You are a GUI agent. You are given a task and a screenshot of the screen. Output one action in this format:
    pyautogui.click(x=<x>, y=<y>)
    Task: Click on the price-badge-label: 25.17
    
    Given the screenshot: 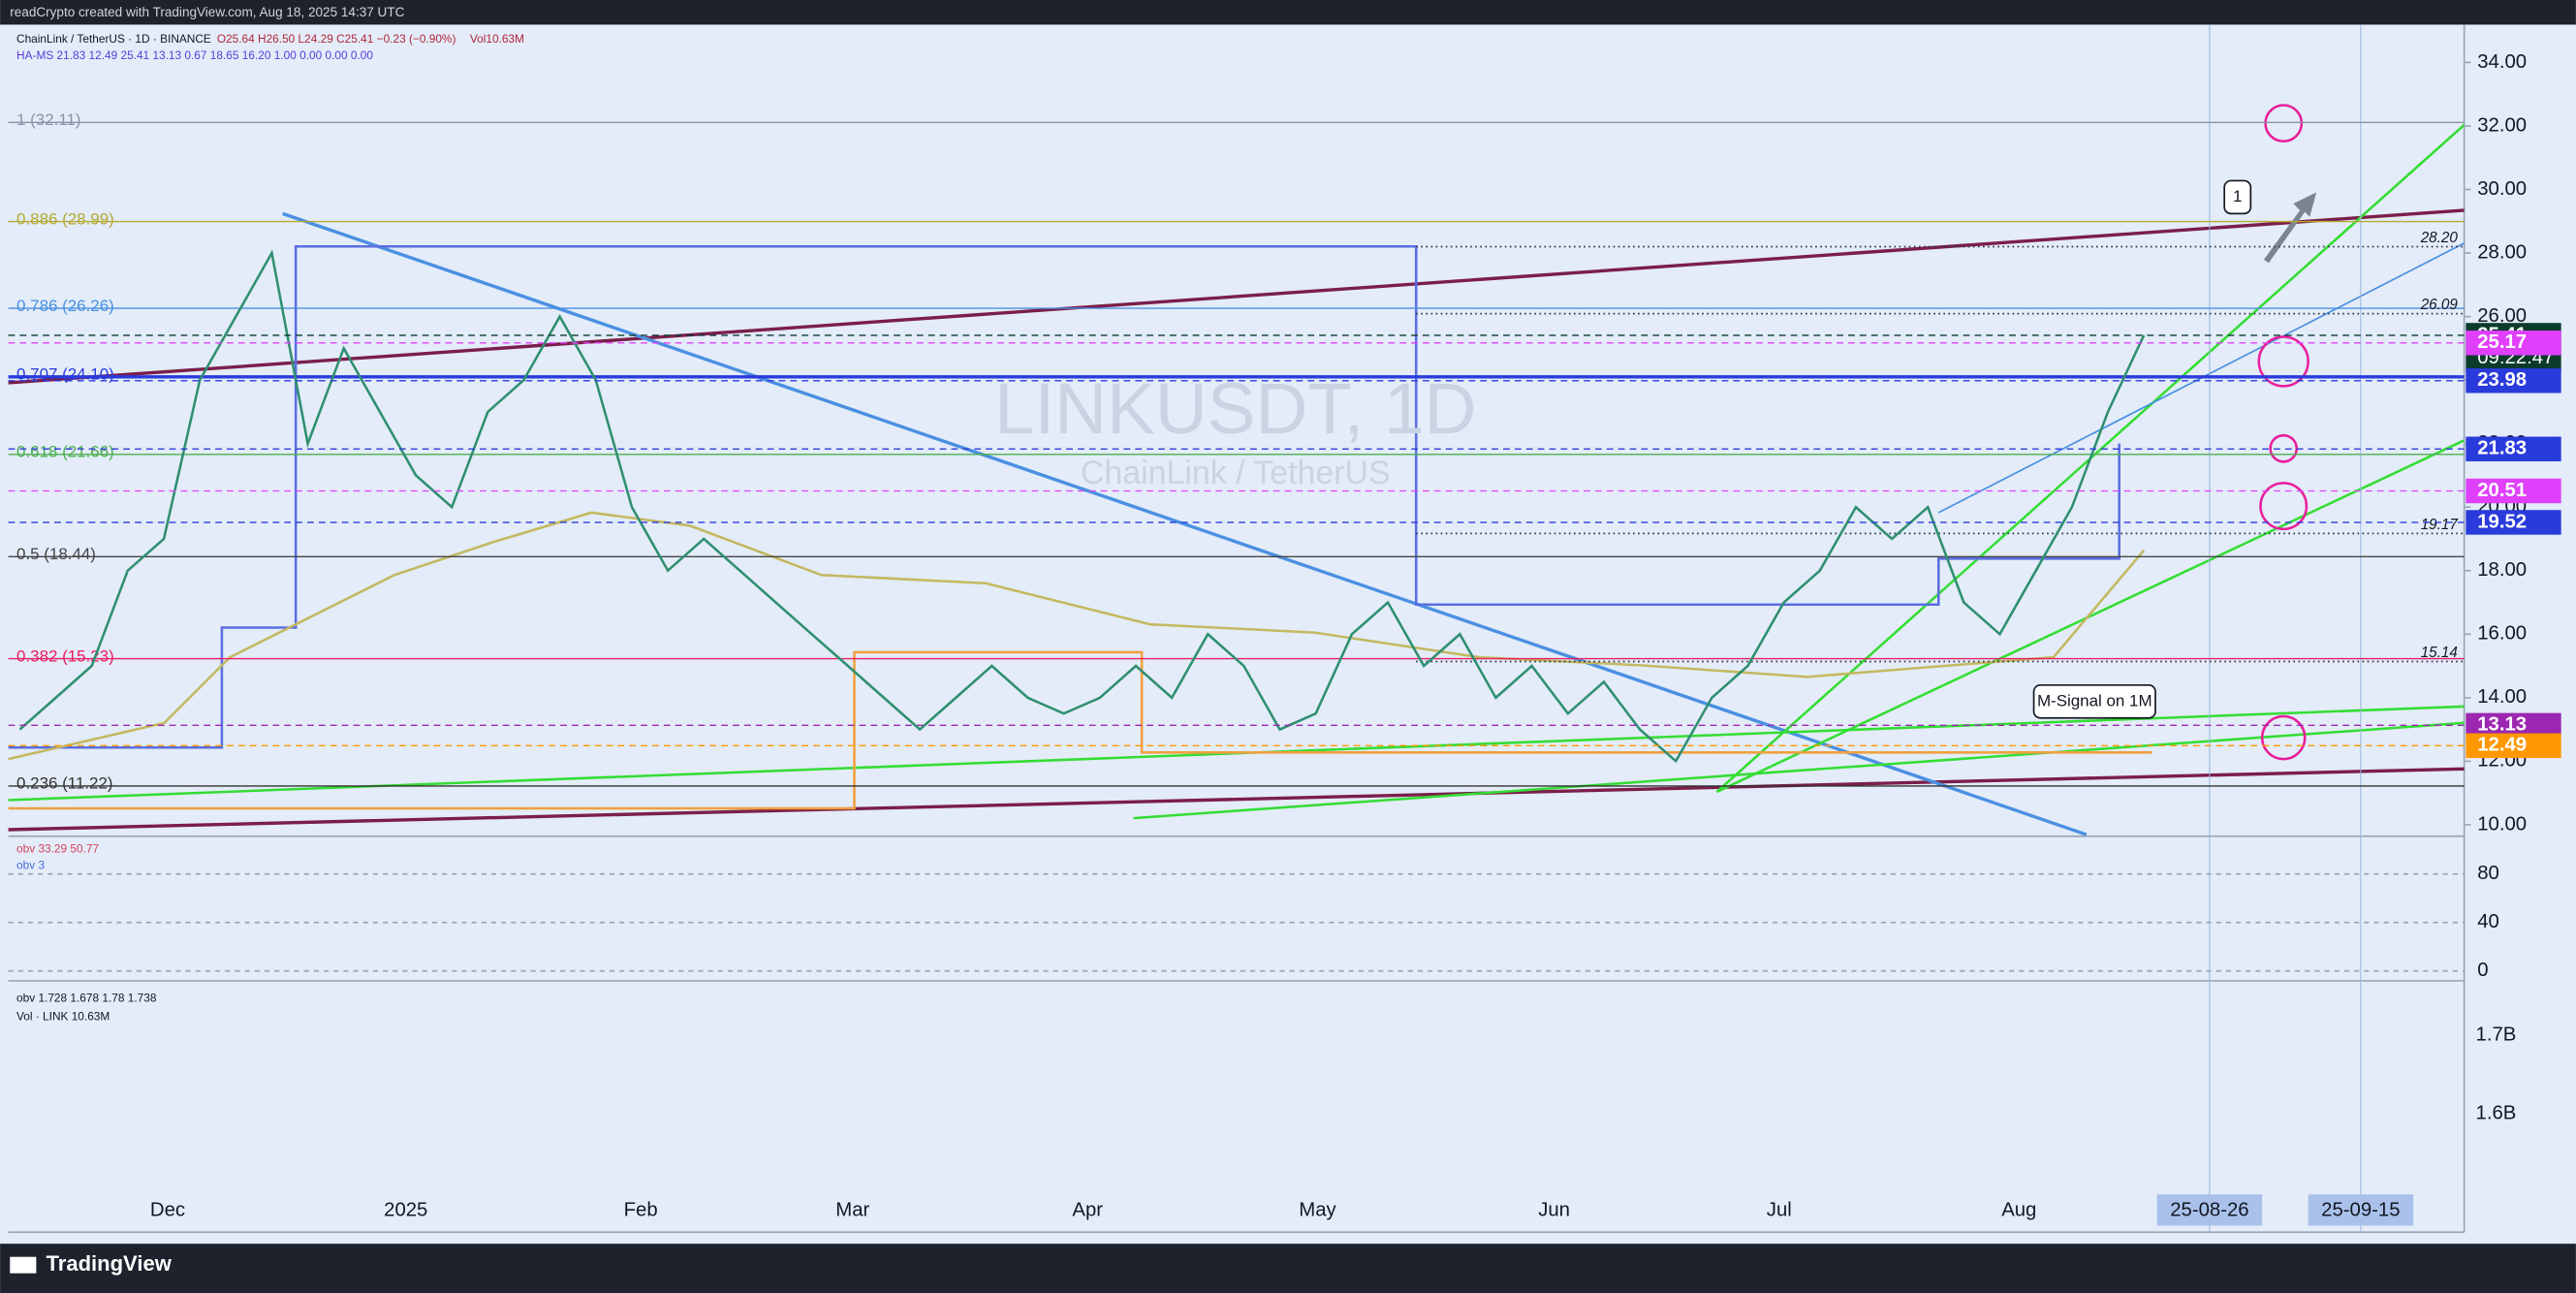 What is the action you would take?
    pyautogui.click(x=2502, y=342)
    